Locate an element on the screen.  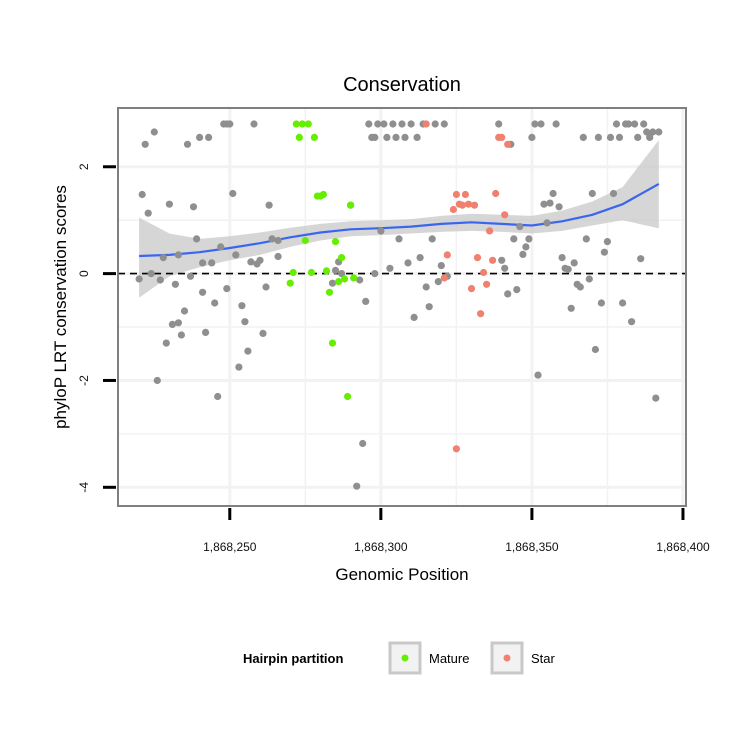
y-tick-label-1: -2 is located at coordinates (84, 380).